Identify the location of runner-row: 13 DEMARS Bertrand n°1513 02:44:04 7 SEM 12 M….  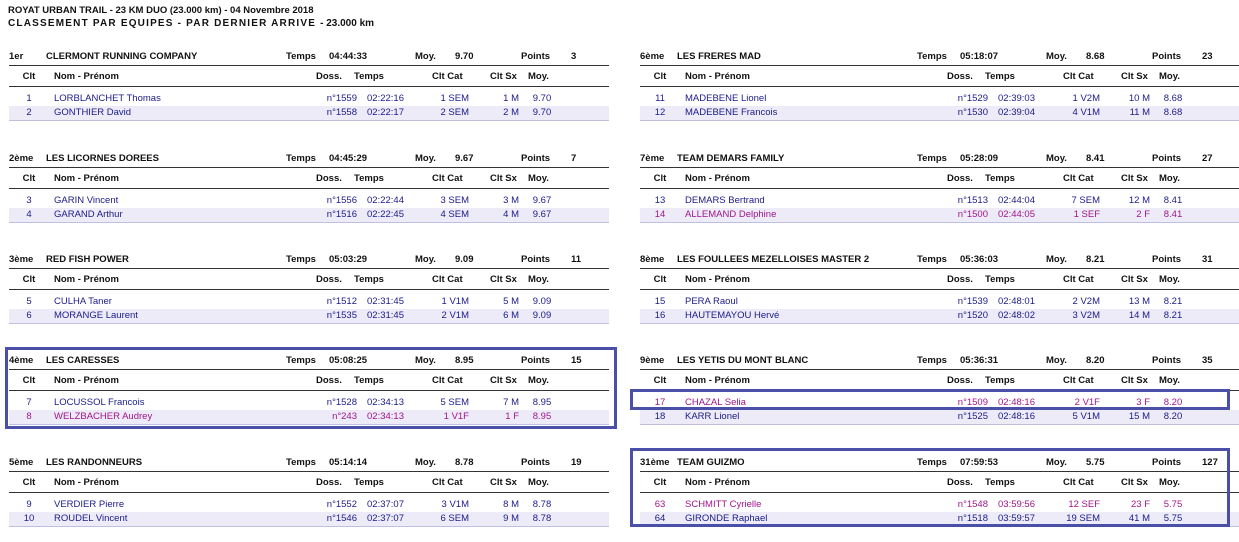
(939, 201).